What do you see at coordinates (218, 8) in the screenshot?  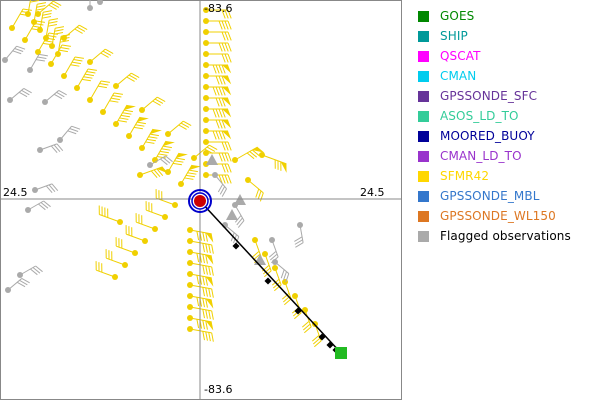 I see `top-longitude-label: -83.6` at bounding box center [218, 8].